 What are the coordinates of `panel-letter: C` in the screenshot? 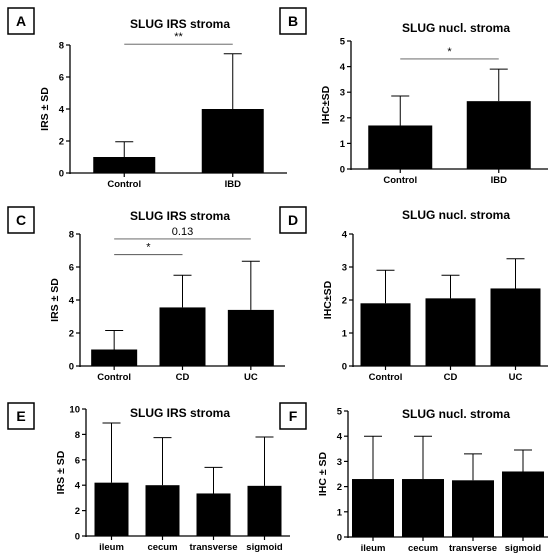 It's located at (21, 220).